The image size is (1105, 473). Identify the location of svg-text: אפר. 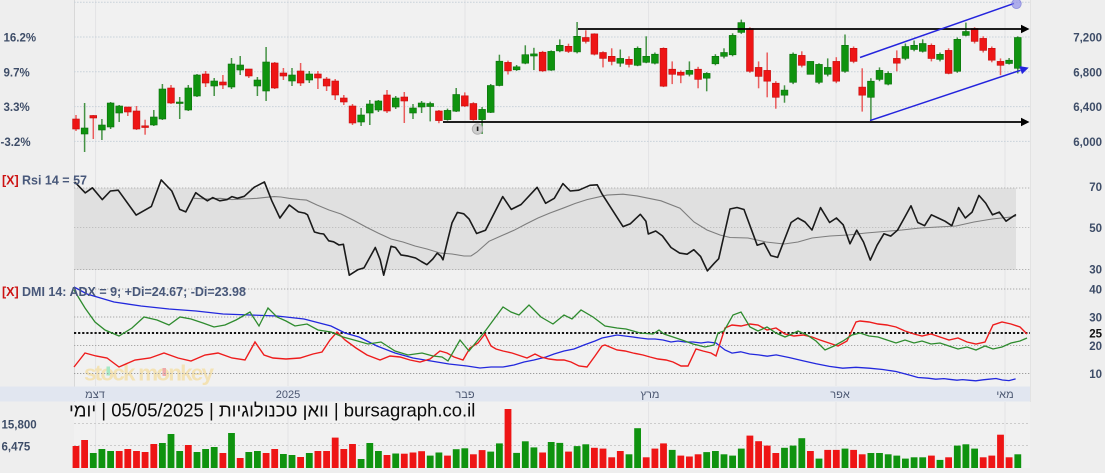
(840, 395).